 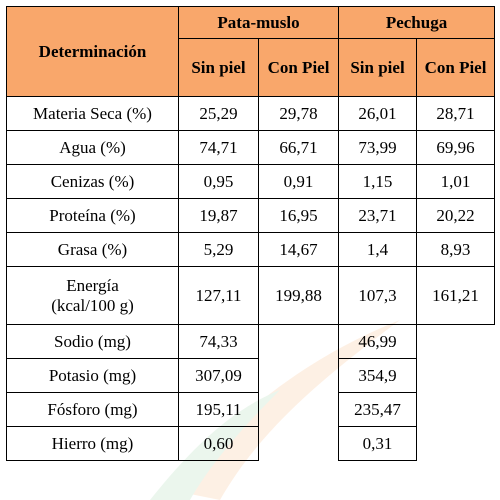 I want to click on table-cell: 1,4, so click(x=378, y=249).